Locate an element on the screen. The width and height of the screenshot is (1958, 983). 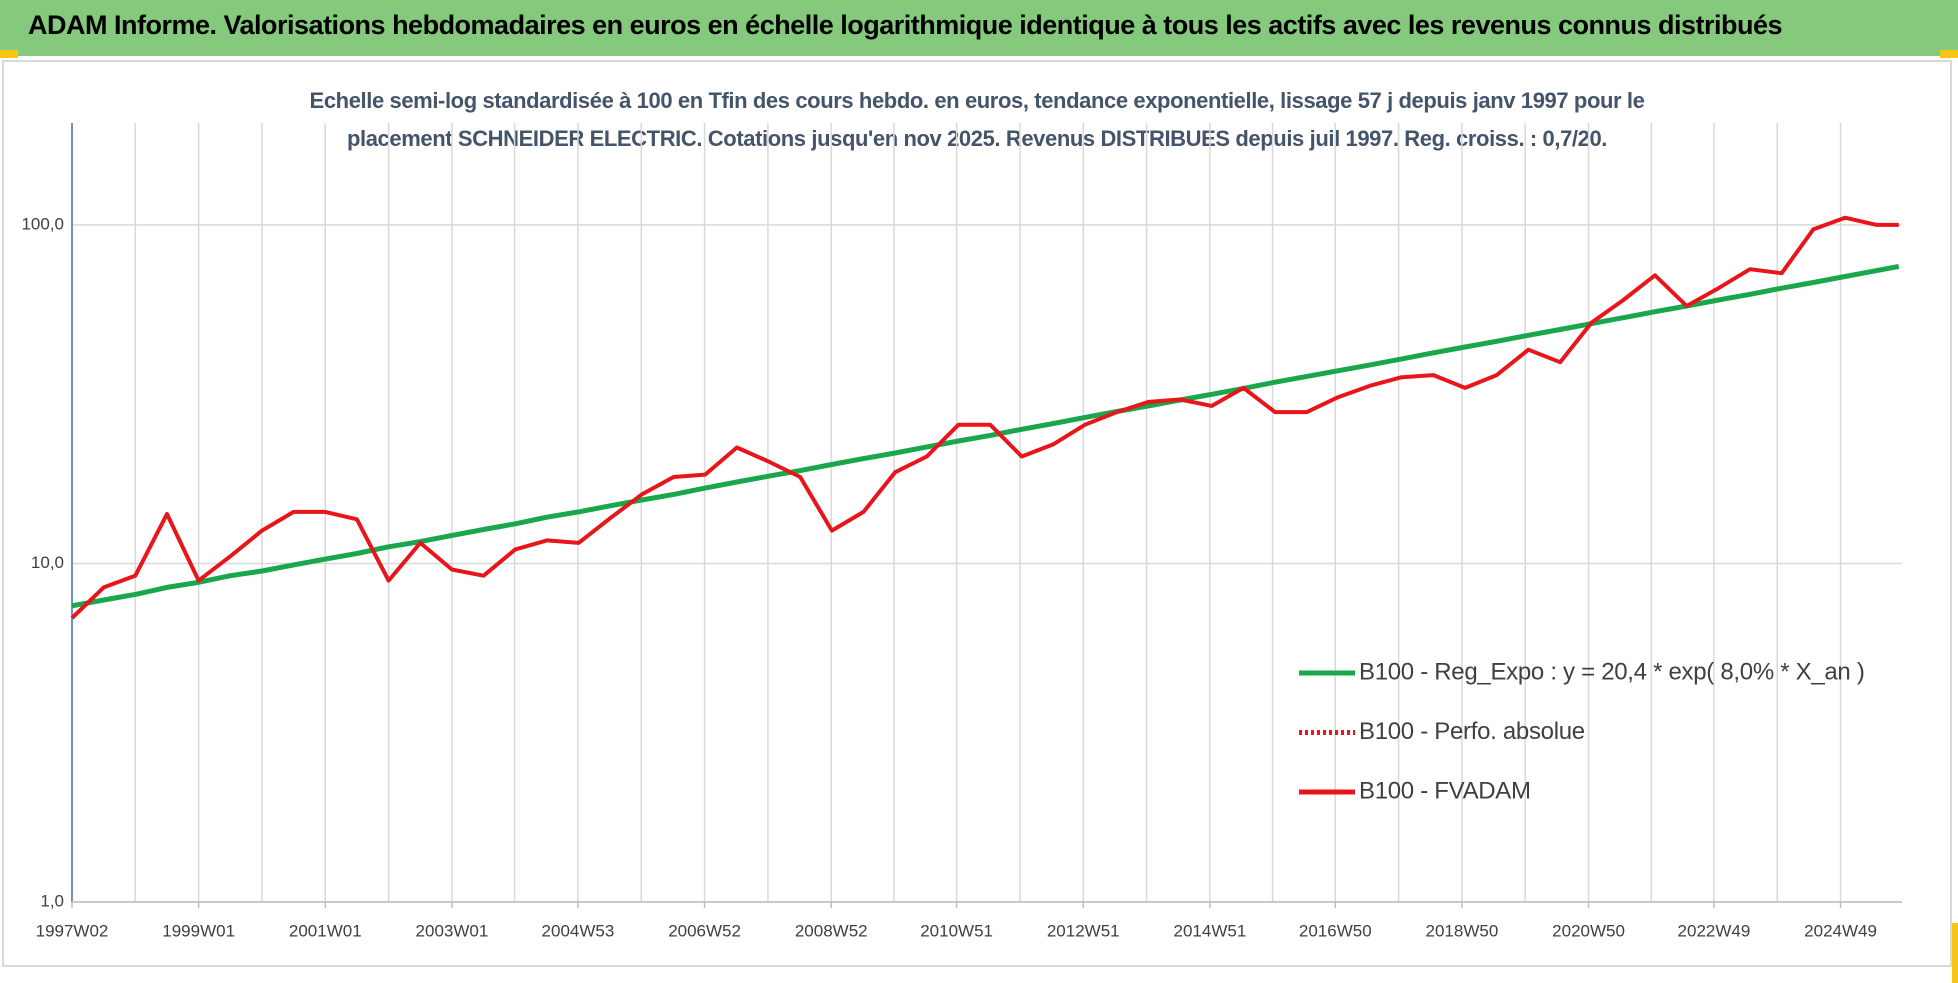
x-tick-label: 2003W01 is located at coordinates (452, 930).